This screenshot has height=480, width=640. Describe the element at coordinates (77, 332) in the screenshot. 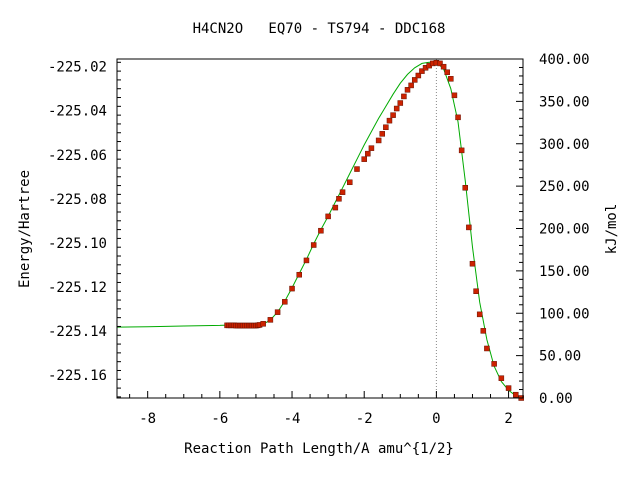

I see `y-tick-label: -225.14` at that location.